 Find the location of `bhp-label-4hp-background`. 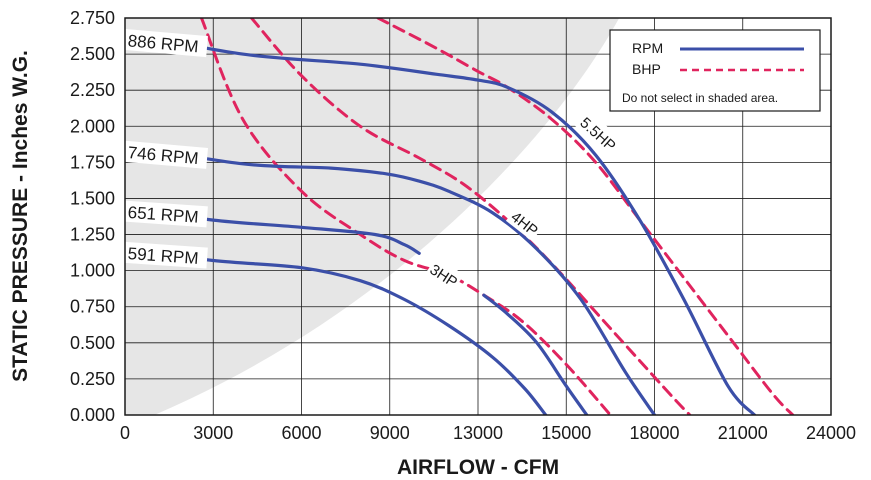

bhp-label-4hp-background is located at coordinates (525, 223).